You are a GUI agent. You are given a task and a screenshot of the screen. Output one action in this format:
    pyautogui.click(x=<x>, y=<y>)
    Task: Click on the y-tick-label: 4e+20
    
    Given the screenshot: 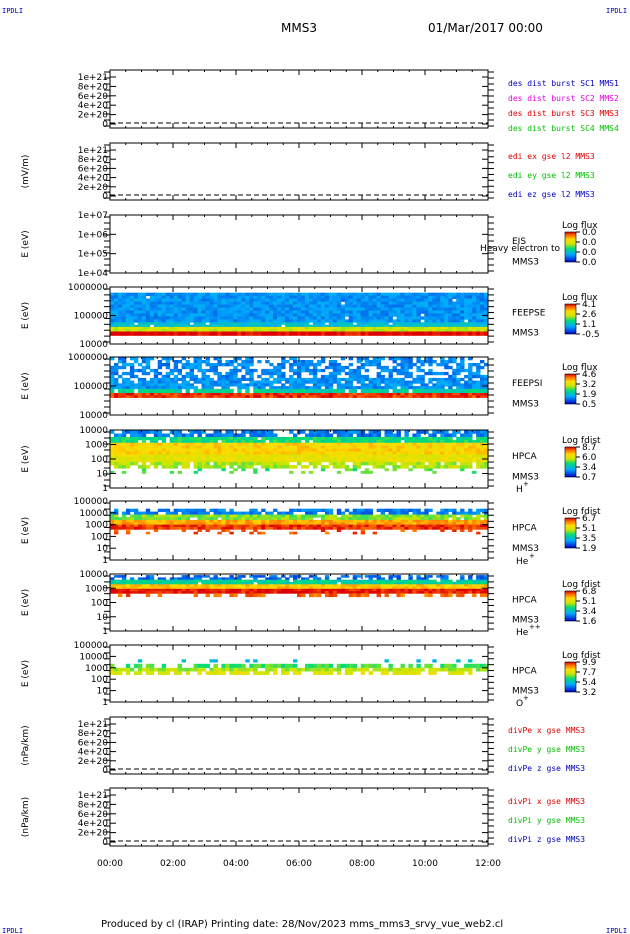 What is the action you would take?
    pyautogui.click(x=93, y=106)
    